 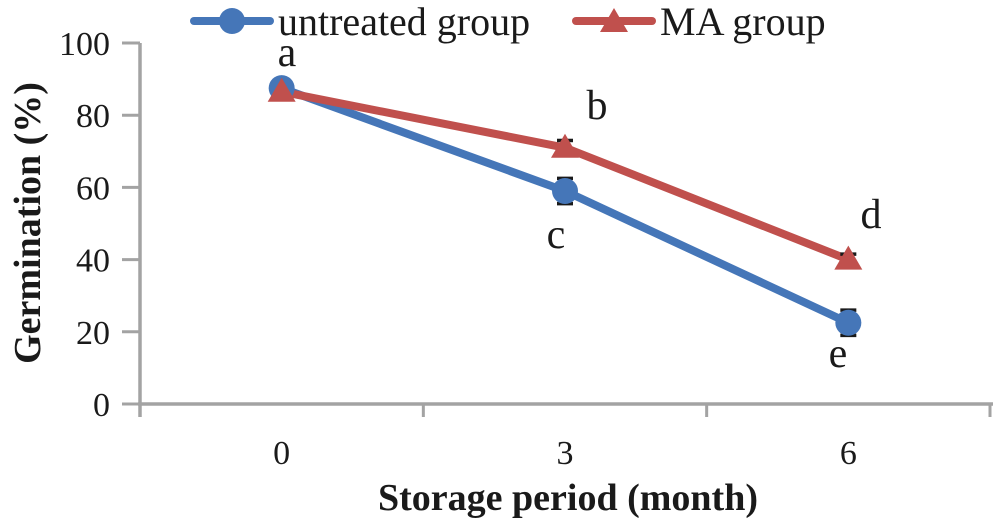 What do you see at coordinates (565, 453) in the screenshot?
I see `x-tick-label: 3` at bounding box center [565, 453].